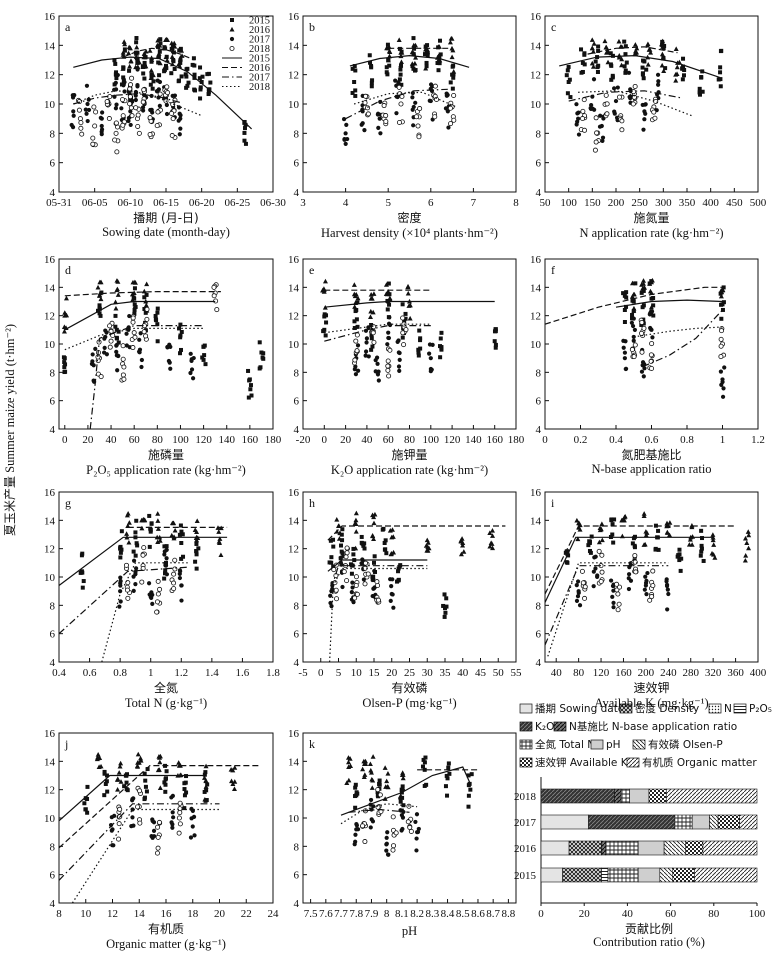 This screenshot has height=954, width=774. What do you see at coordinates (65, 440) in the screenshot?
I see `x-tick-label: 0` at bounding box center [65, 440].